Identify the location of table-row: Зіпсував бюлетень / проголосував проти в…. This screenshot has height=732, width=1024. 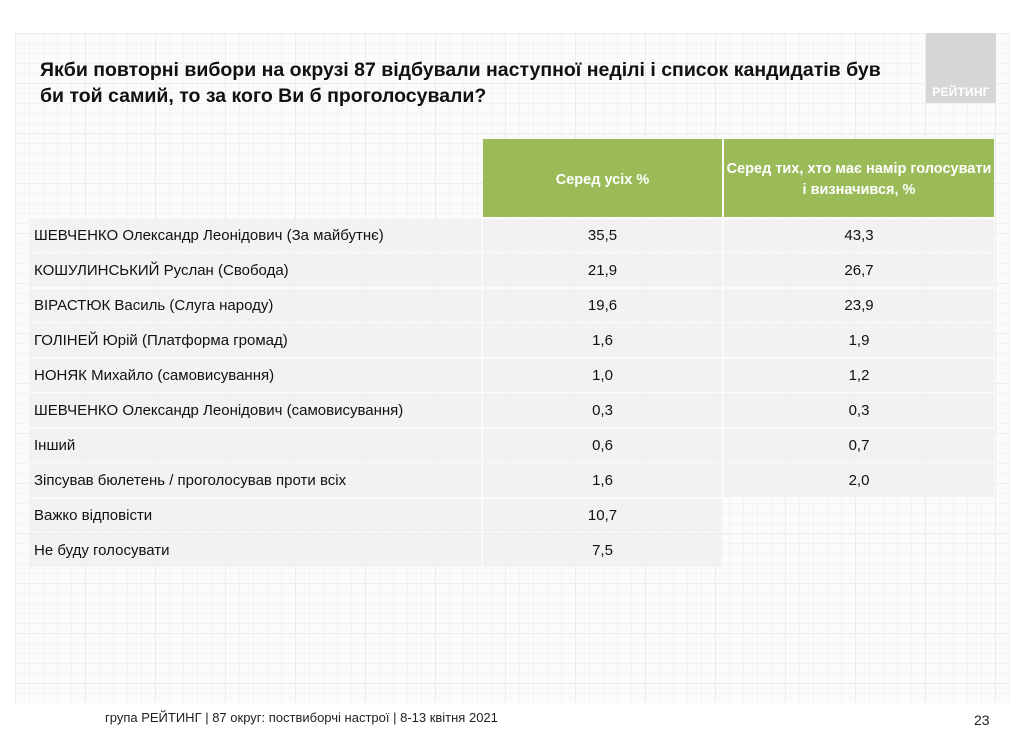
(512, 480).